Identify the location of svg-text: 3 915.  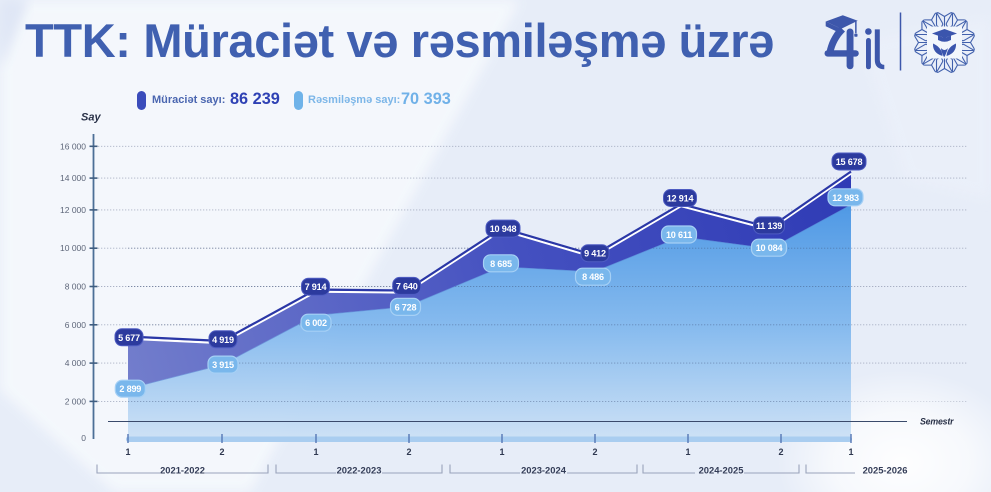
(223, 365).